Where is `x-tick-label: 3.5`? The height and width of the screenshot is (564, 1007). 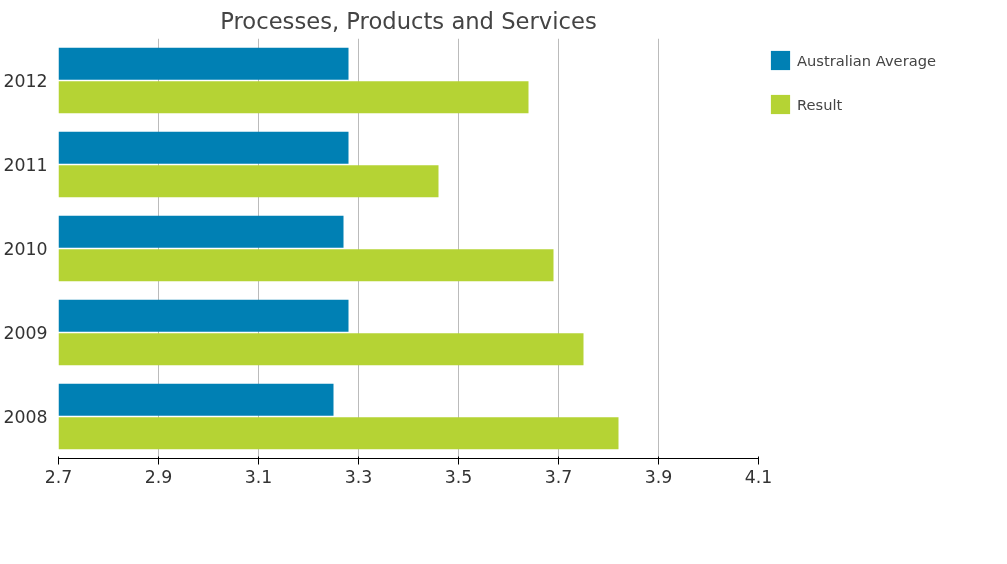 x-tick-label: 3.5 is located at coordinates (458, 476).